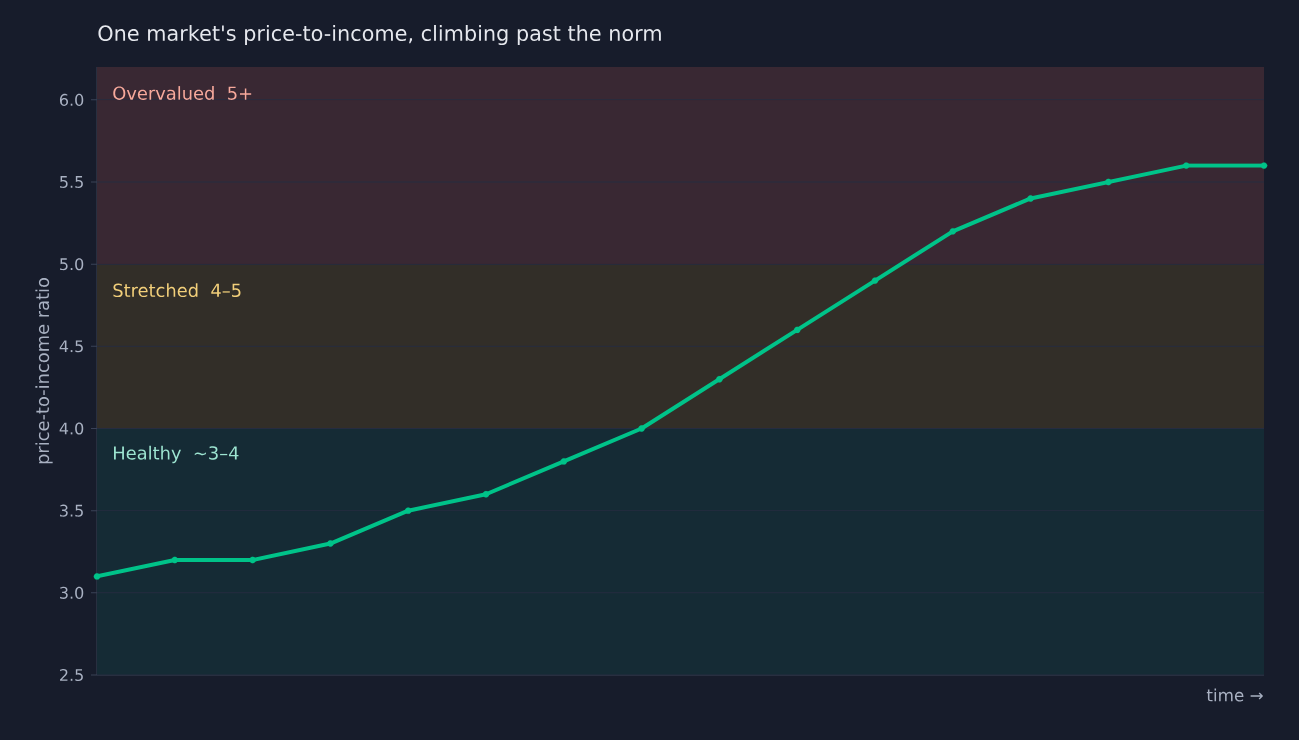 The height and width of the screenshot is (740, 1299). I want to click on x-axis-title: time →, so click(1234, 695).